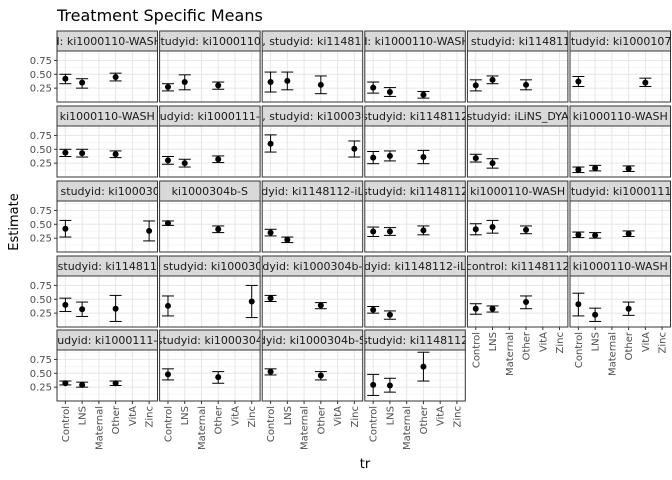 Image resolution: width=672 pixels, height=480 pixels. What do you see at coordinates (107, 266) in the screenshot?
I see `facet-strip-label: , studyid: ki1148112` at bounding box center [107, 266].